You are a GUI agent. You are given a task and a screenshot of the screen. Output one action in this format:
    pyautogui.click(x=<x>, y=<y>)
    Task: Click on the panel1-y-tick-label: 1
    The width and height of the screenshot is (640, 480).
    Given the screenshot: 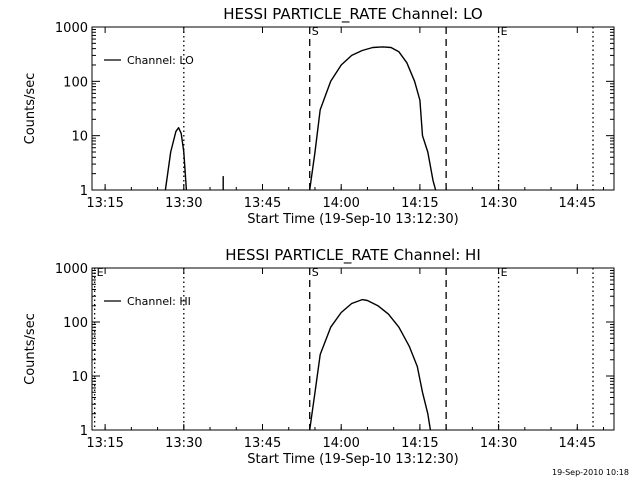 What is the action you would take?
    pyautogui.click(x=84, y=191)
    